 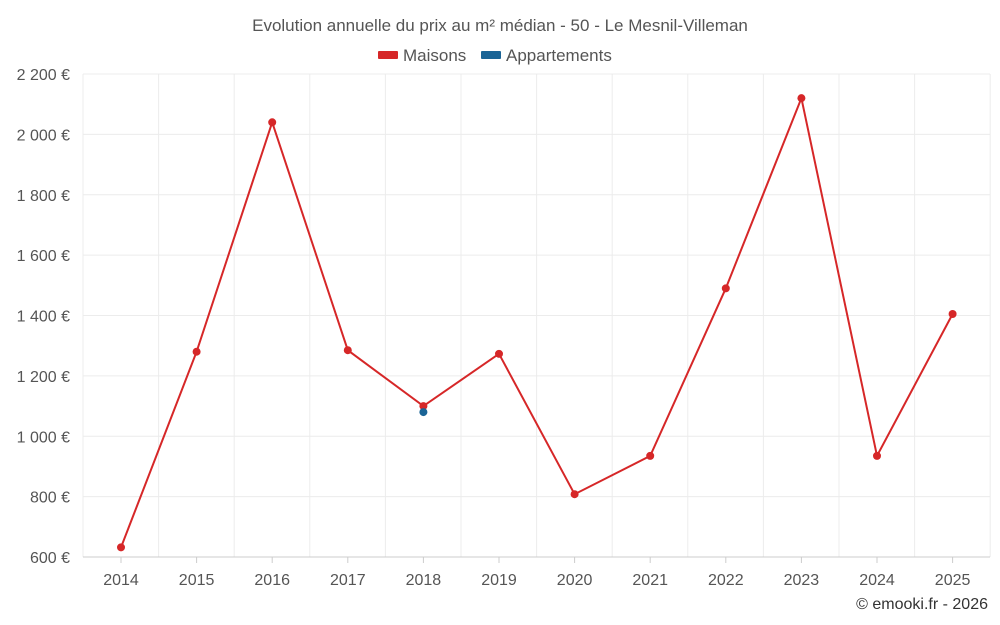 I want to click on y-tick-label: 800 €, so click(x=50, y=498).